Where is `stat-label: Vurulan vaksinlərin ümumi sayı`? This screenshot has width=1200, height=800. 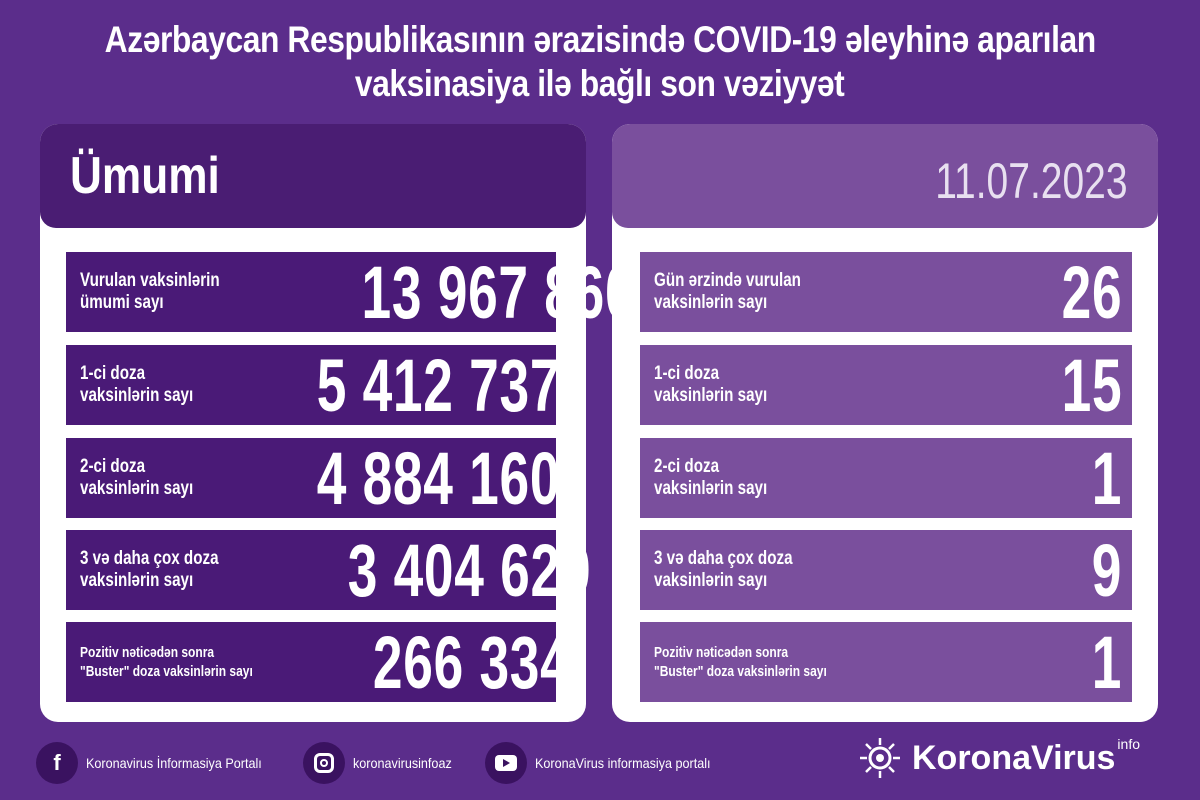
stat-label: Vurulan vaksinlərin ümumi sayı is located at coordinates (150, 291).